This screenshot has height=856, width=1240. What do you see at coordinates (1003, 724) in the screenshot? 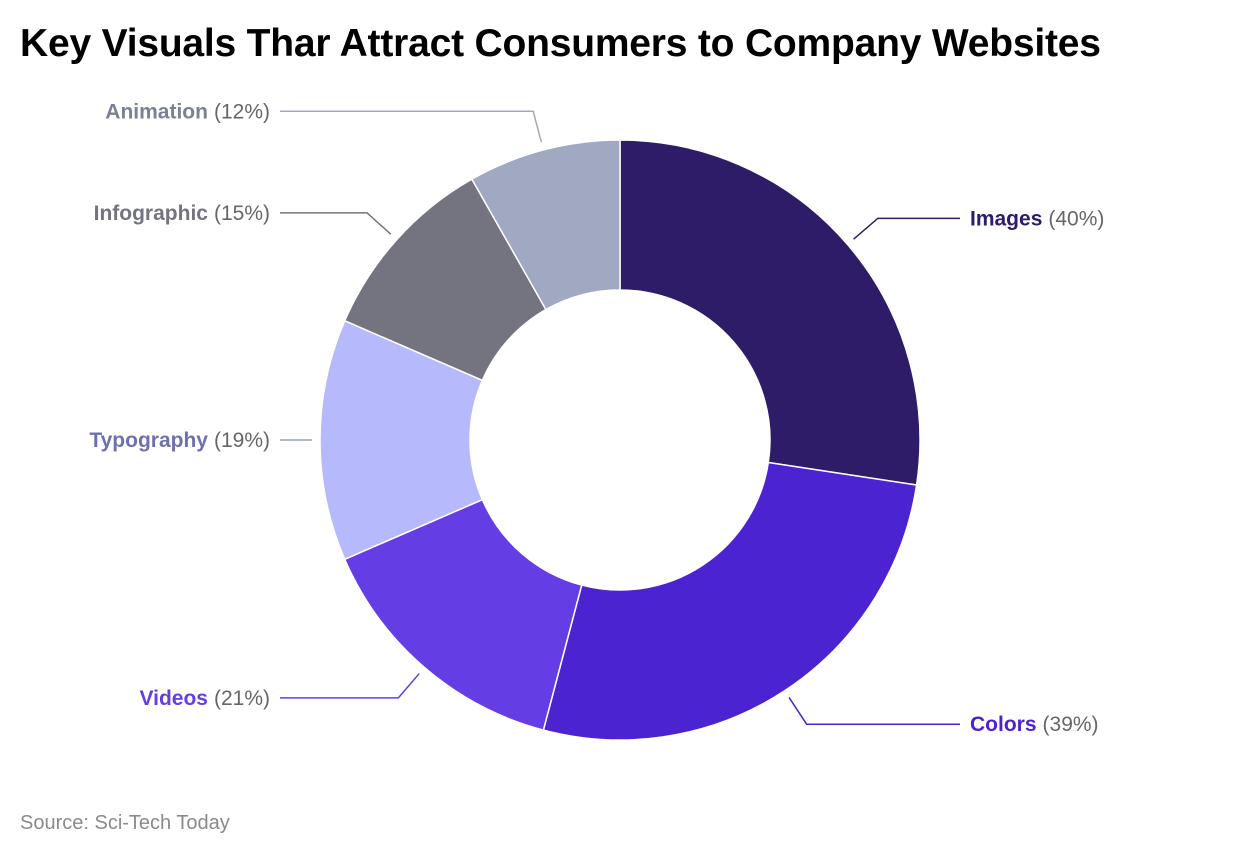
I see `label-name-colors: Colors` at bounding box center [1003, 724].